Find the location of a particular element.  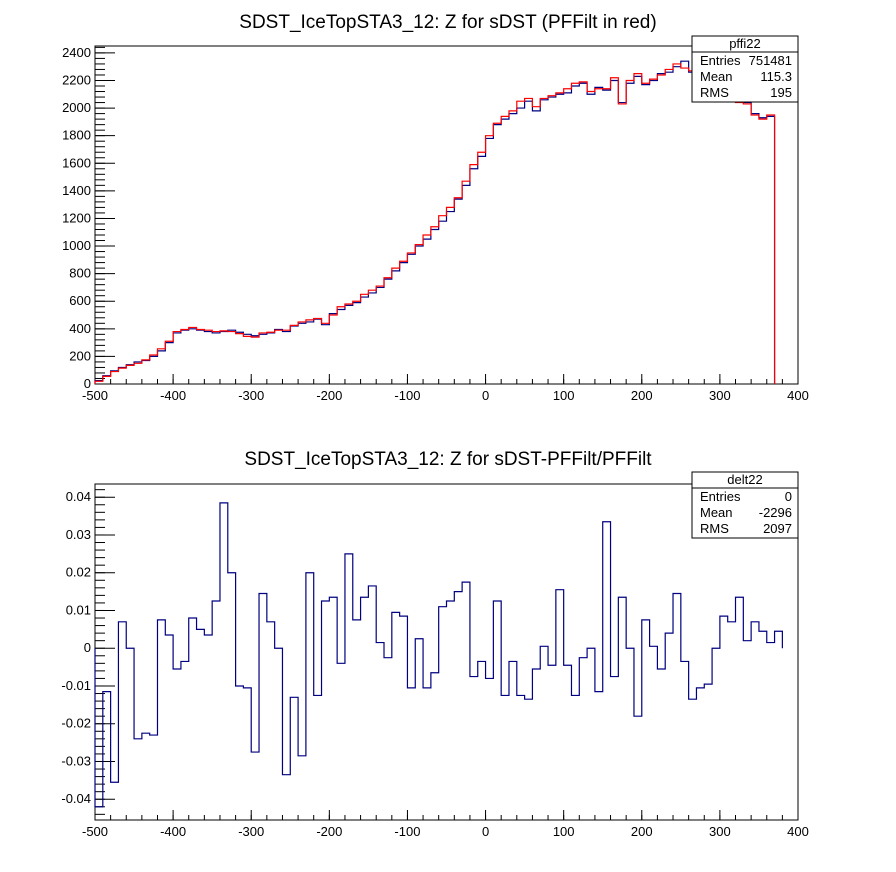

y-tick-label: 1200 is located at coordinates (76, 217).